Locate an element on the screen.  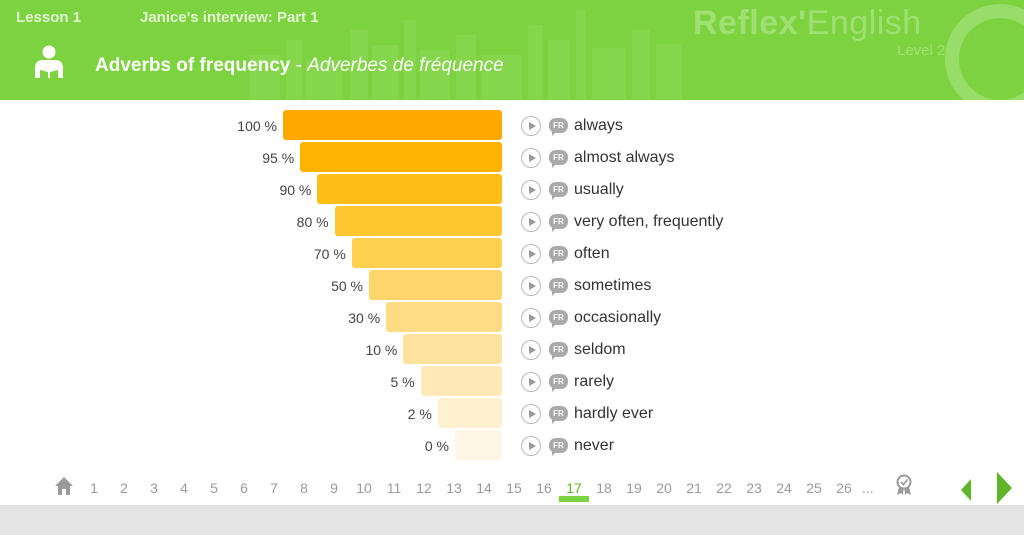
page-number: 17 is located at coordinates (574, 488).